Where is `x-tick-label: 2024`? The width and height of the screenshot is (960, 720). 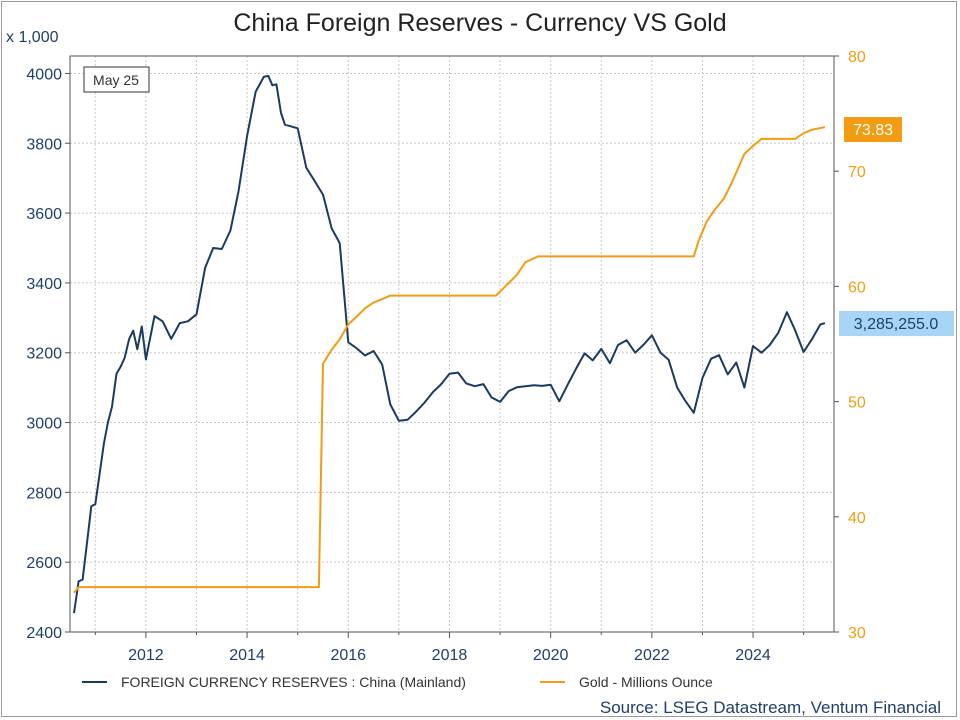 x-tick-label: 2024 is located at coordinates (753, 655).